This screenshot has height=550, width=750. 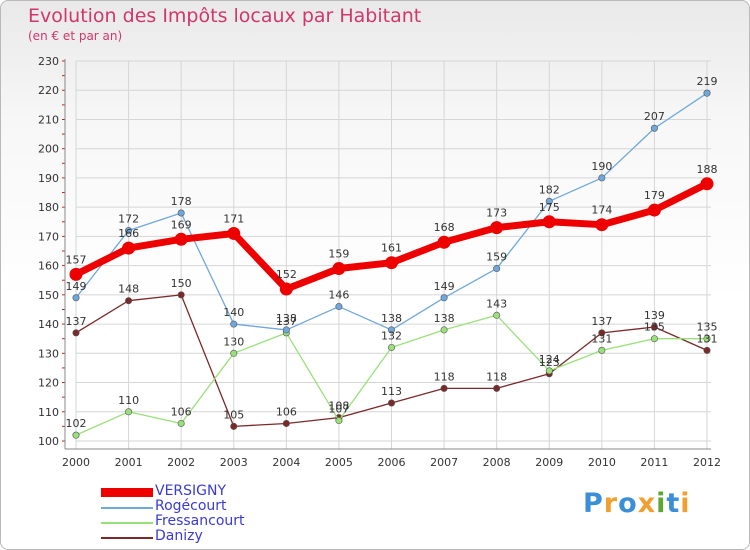 I want to click on legend-label-rogecourt: Rogécourt, so click(x=191, y=506).